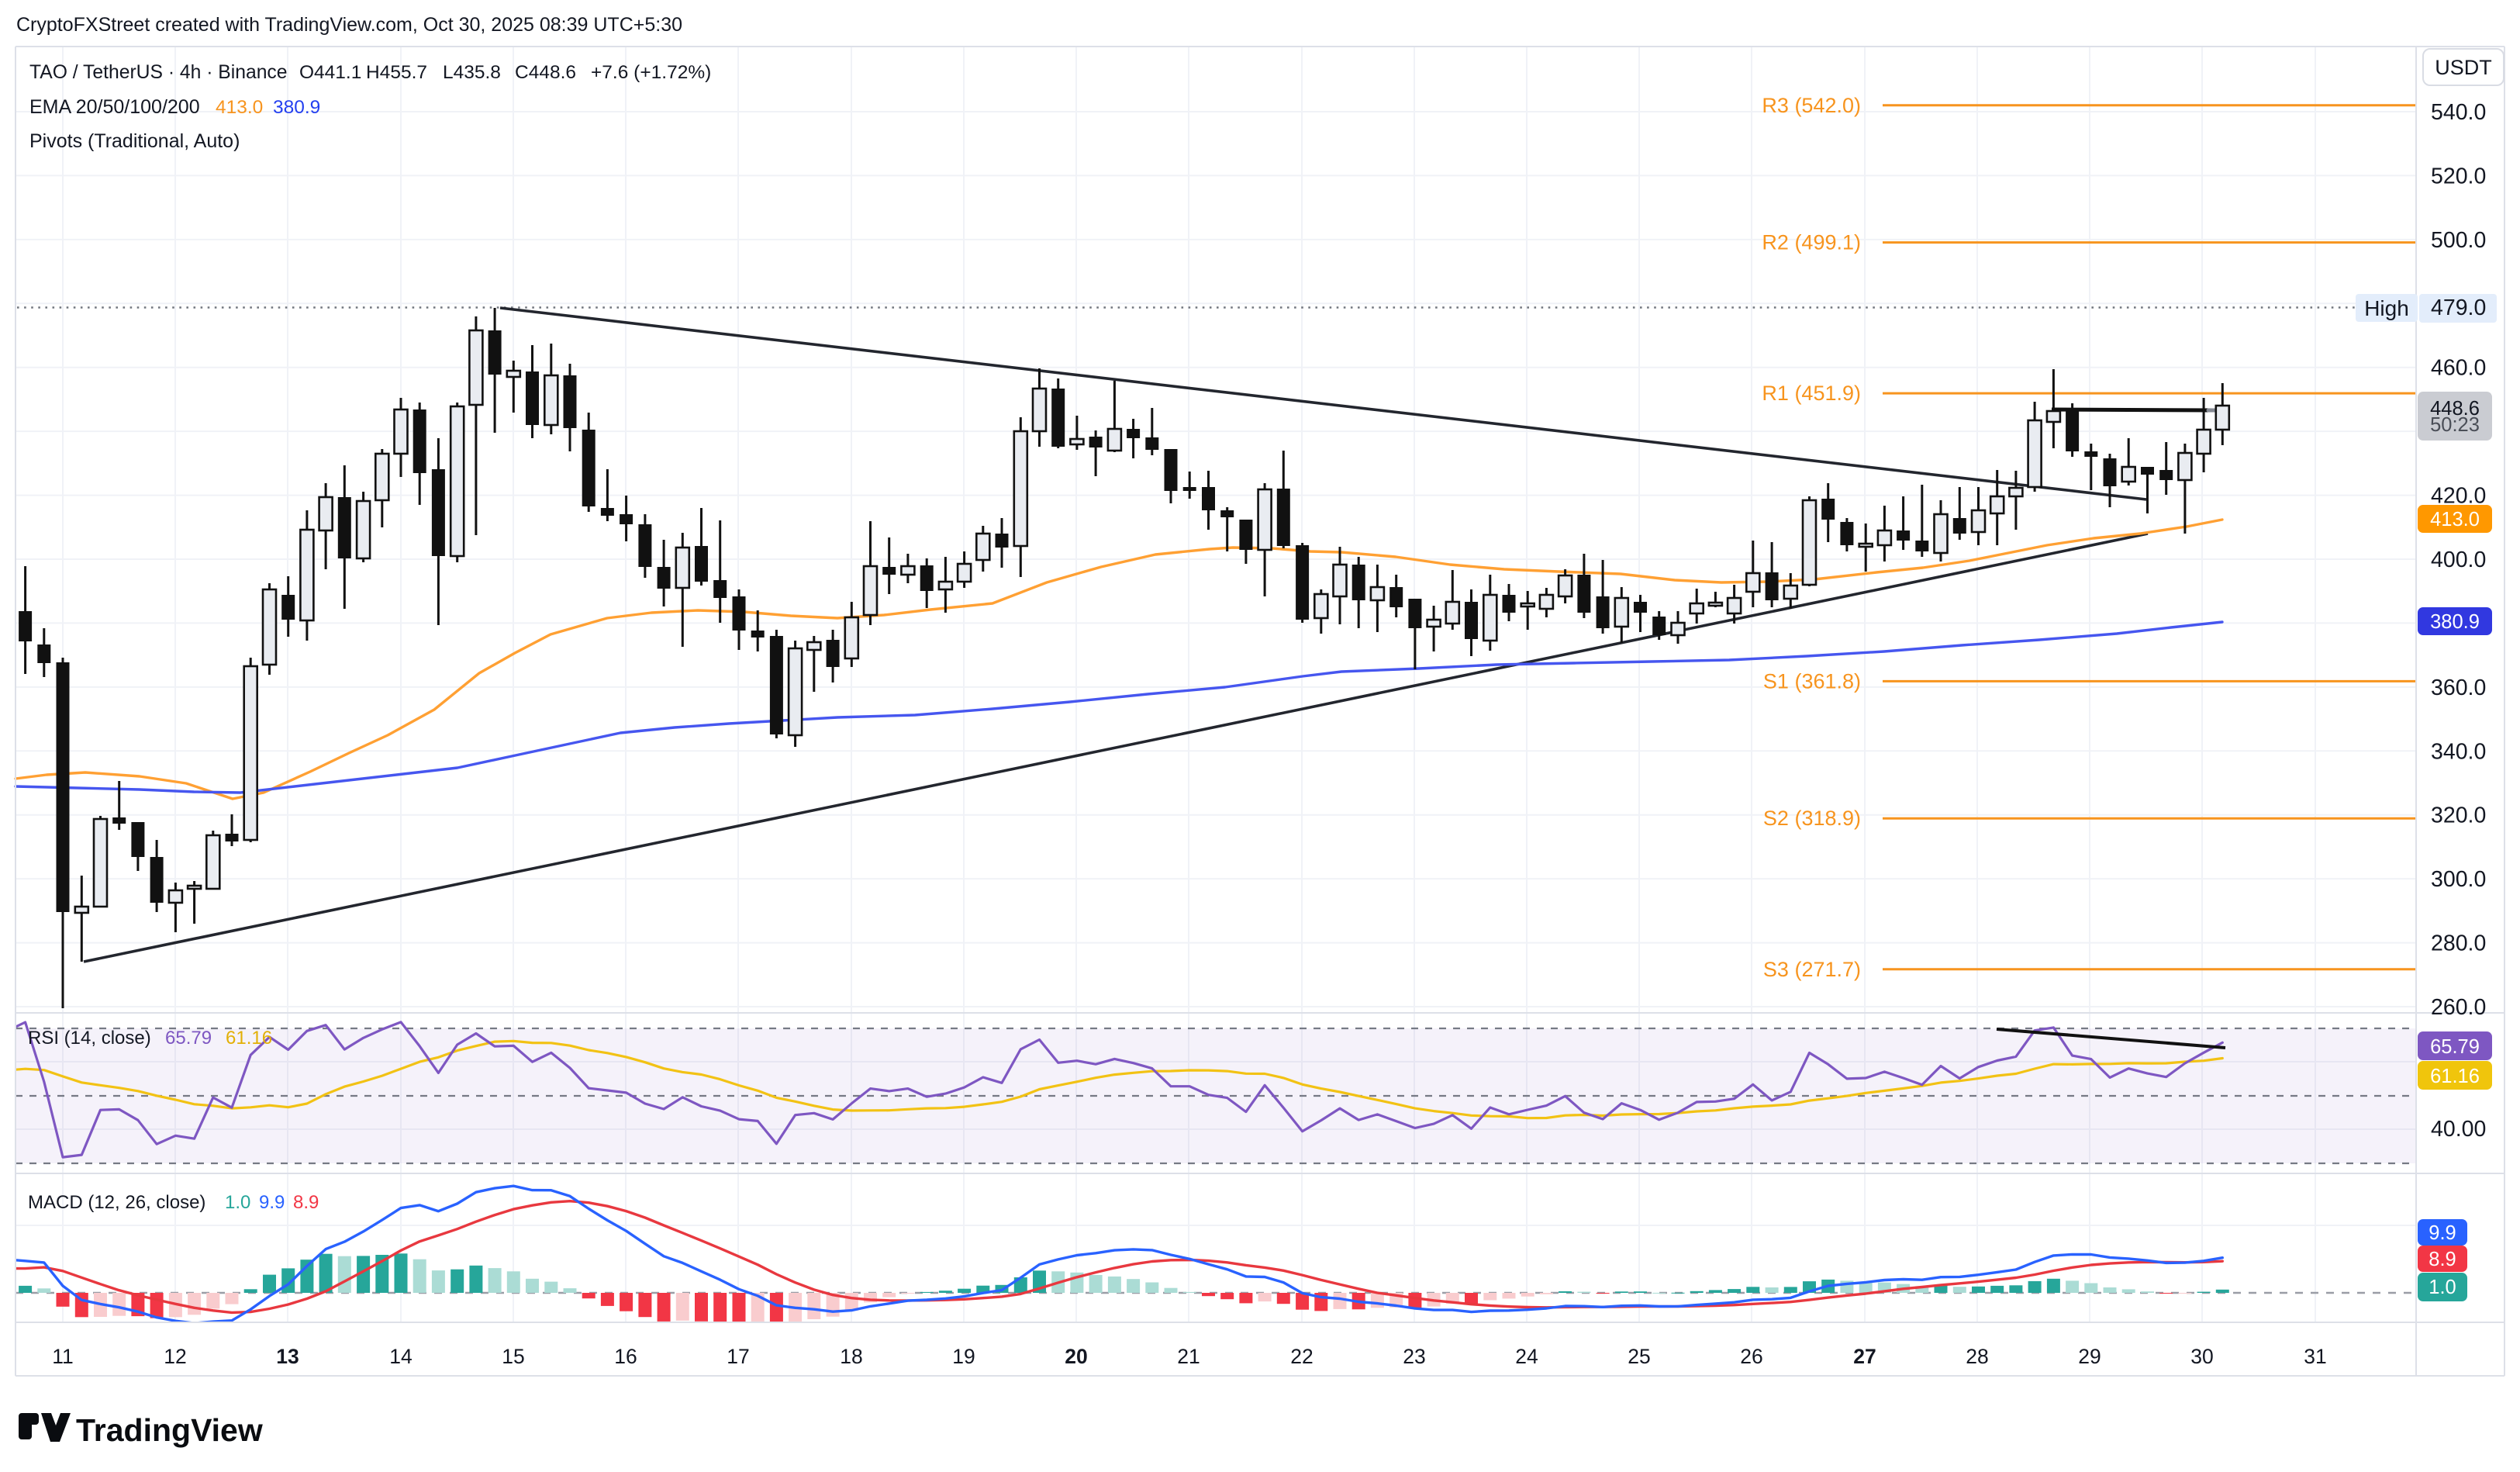 The height and width of the screenshot is (1472, 2520). I want to click on svg-text: TAO / TetherUS · 4h · Binance, so click(158, 72).